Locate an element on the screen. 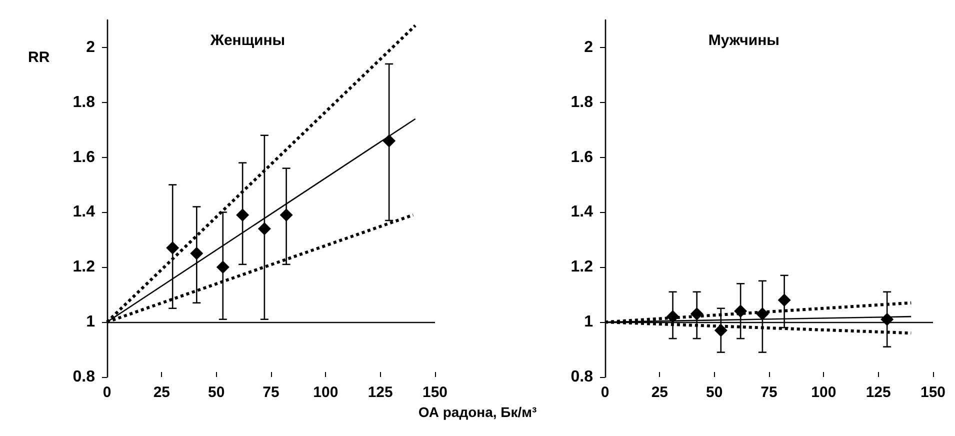 The height and width of the screenshot is (436, 955). text: Женщины is located at coordinates (247, 40).